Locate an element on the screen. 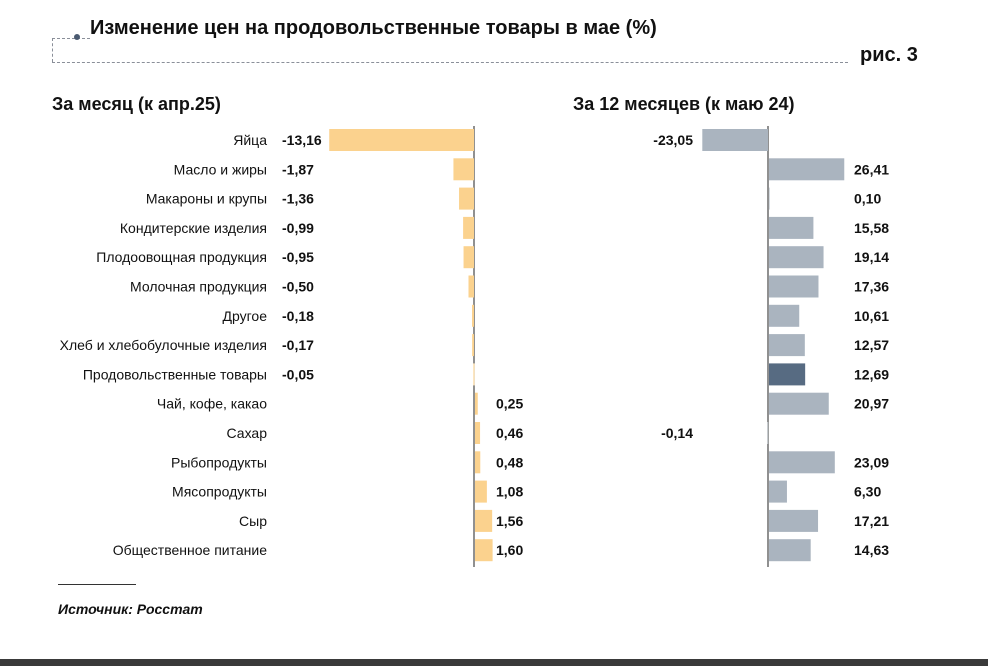  category-label: Сыр is located at coordinates (253, 521).